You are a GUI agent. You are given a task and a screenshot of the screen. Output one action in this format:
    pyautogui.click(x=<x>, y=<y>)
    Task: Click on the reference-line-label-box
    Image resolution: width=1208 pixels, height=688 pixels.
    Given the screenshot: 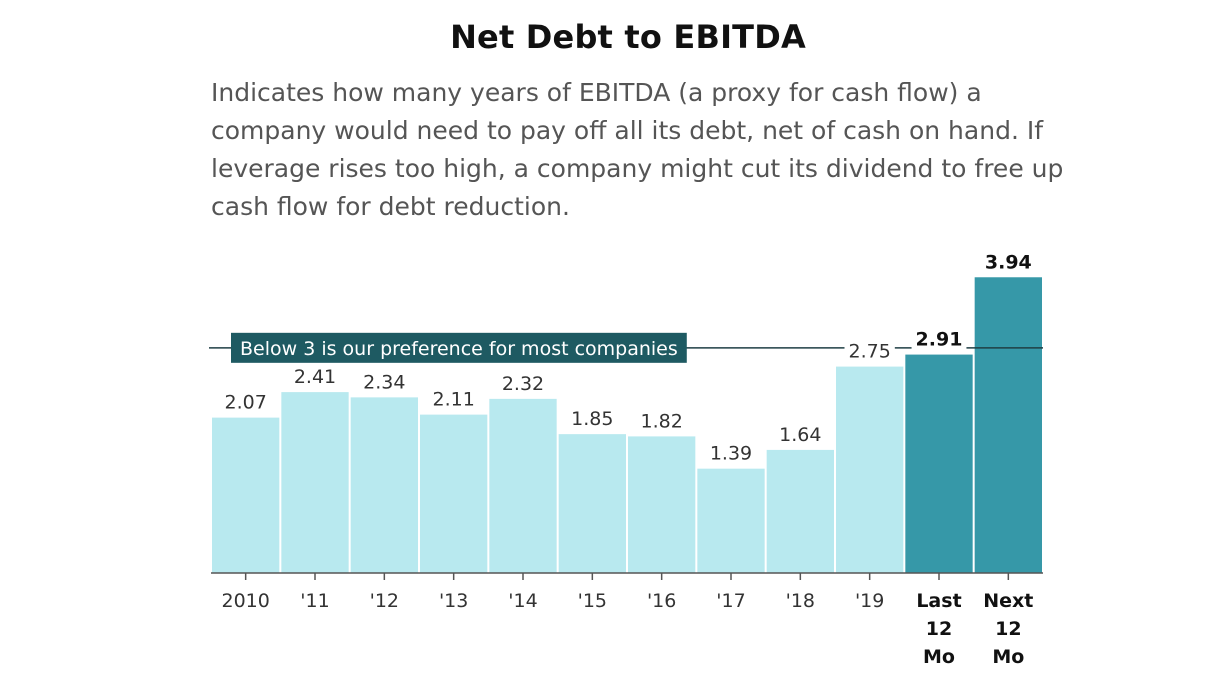 What is the action you would take?
    pyautogui.click(x=459, y=347)
    